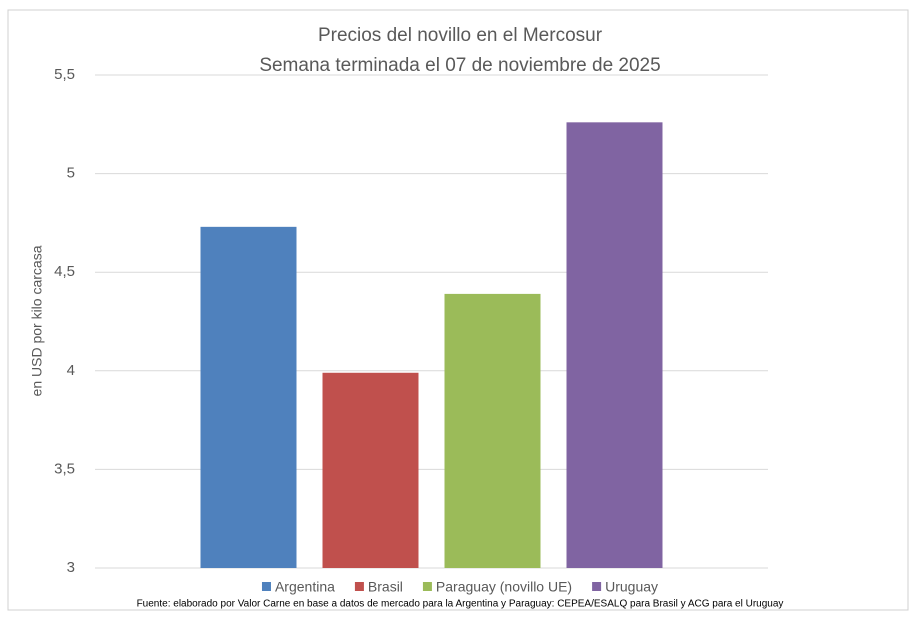  Describe the element at coordinates (71, 567) in the screenshot. I see `y-tick-label: 3` at that location.